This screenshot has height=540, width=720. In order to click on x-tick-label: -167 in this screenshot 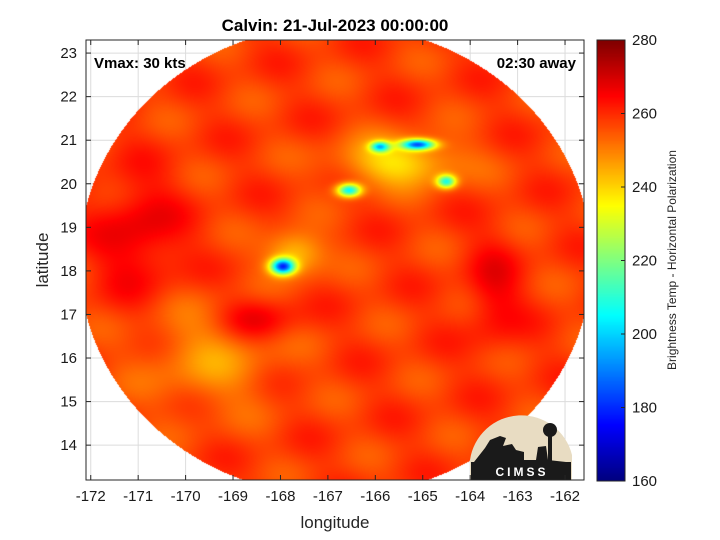, I will do `click(328, 496)`.